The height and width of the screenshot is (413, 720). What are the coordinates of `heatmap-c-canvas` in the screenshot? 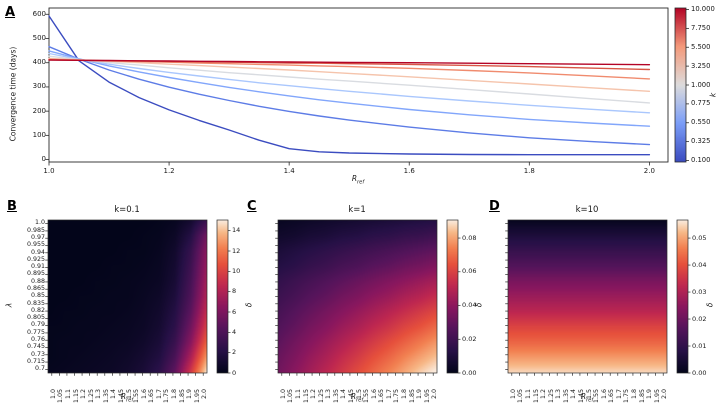 It's located at (357, 296).